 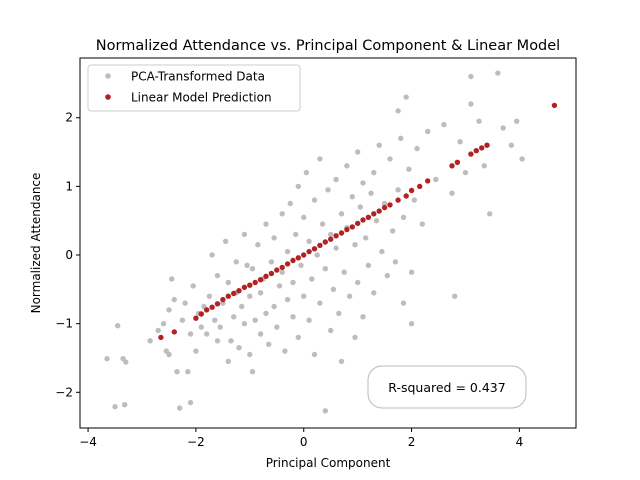 I want to click on x-axis-label: Principal Component, so click(x=328, y=463).